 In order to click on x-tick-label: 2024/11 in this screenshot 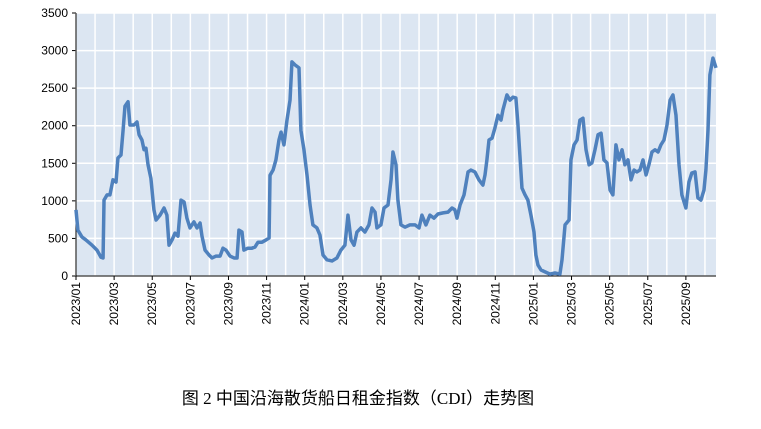, I will do `click(495, 303)`.